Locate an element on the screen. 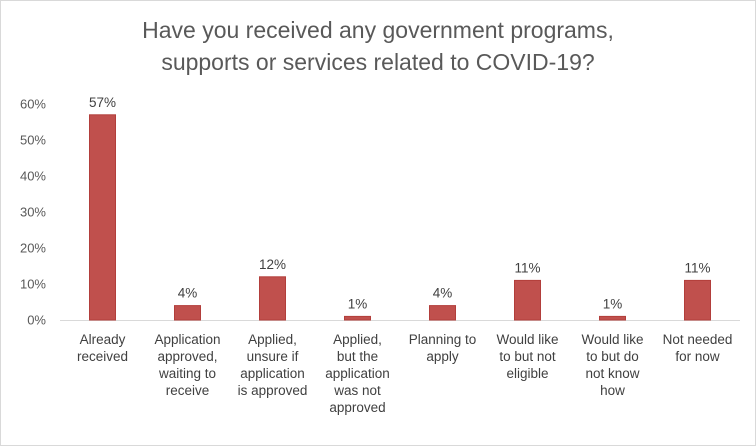 Image resolution: width=756 pixels, height=446 pixels. category-label-line: received is located at coordinates (102, 356).